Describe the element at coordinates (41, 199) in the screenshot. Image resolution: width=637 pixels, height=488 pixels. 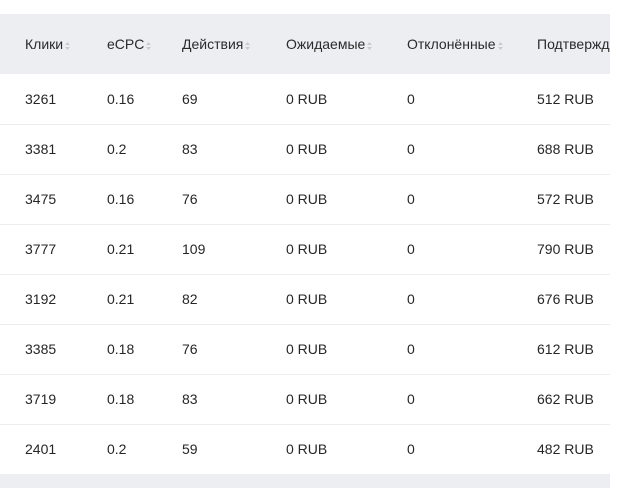
I see `cell-clicks: 3475` at that location.